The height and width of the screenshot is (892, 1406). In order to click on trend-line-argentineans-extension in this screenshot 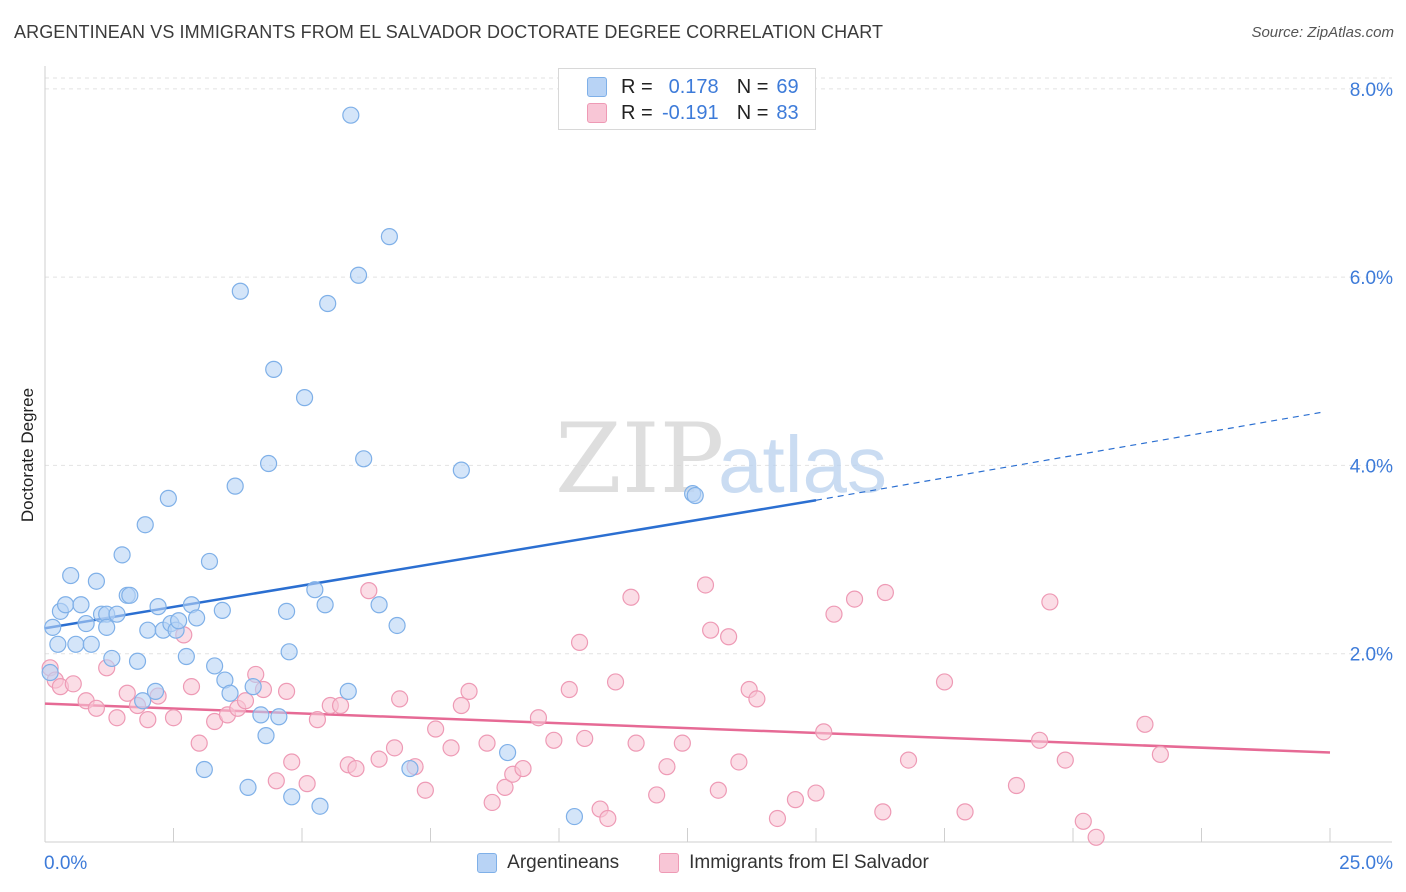, I will do `click(1070, 456)`.